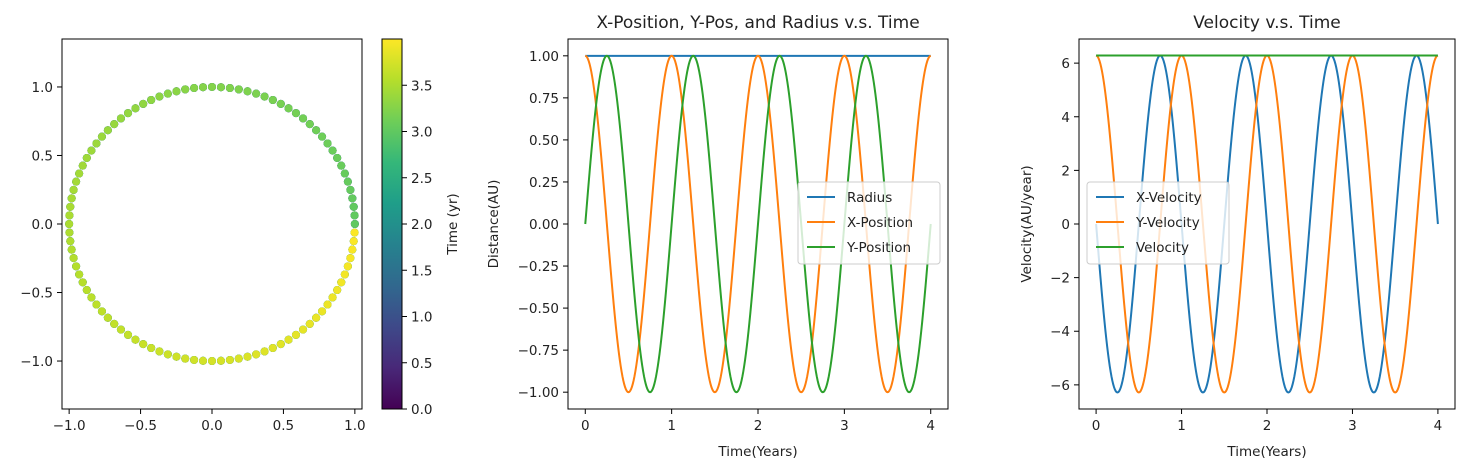 This screenshot has width=1465, height=469. Describe the element at coordinates (283, 426) in the screenshot. I see `x-tick-label: 0.5` at that location.